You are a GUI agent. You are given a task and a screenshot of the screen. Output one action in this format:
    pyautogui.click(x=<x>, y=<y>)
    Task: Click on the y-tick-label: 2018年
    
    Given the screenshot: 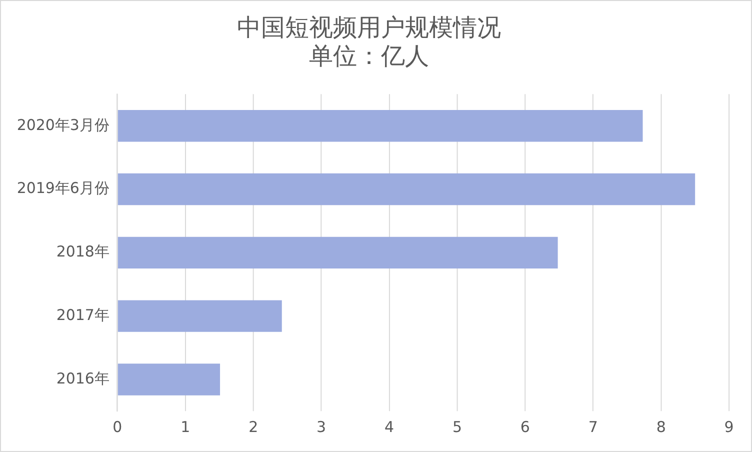 What is the action you would take?
    pyautogui.click(x=83, y=251)
    